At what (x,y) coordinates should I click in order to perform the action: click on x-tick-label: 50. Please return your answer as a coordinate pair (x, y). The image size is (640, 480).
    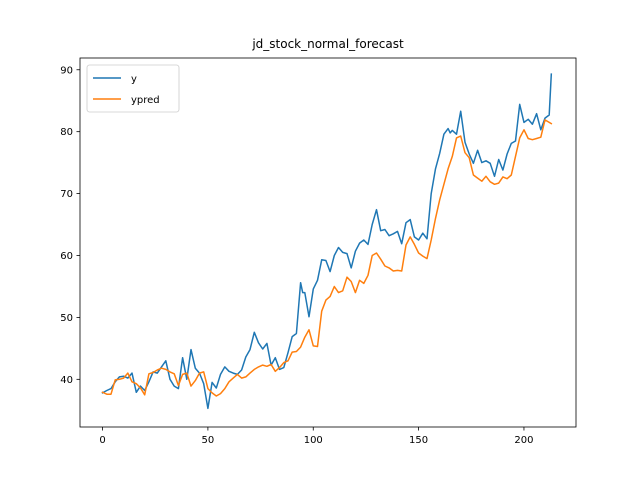
    Looking at the image, I should click on (208, 440).